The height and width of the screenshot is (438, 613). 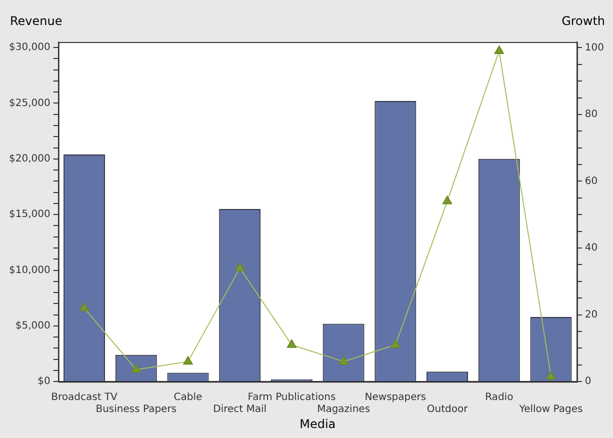 What do you see at coordinates (32, 326) in the screenshot?
I see `y-tick-label: $5,000` at bounding box center [32, 326].